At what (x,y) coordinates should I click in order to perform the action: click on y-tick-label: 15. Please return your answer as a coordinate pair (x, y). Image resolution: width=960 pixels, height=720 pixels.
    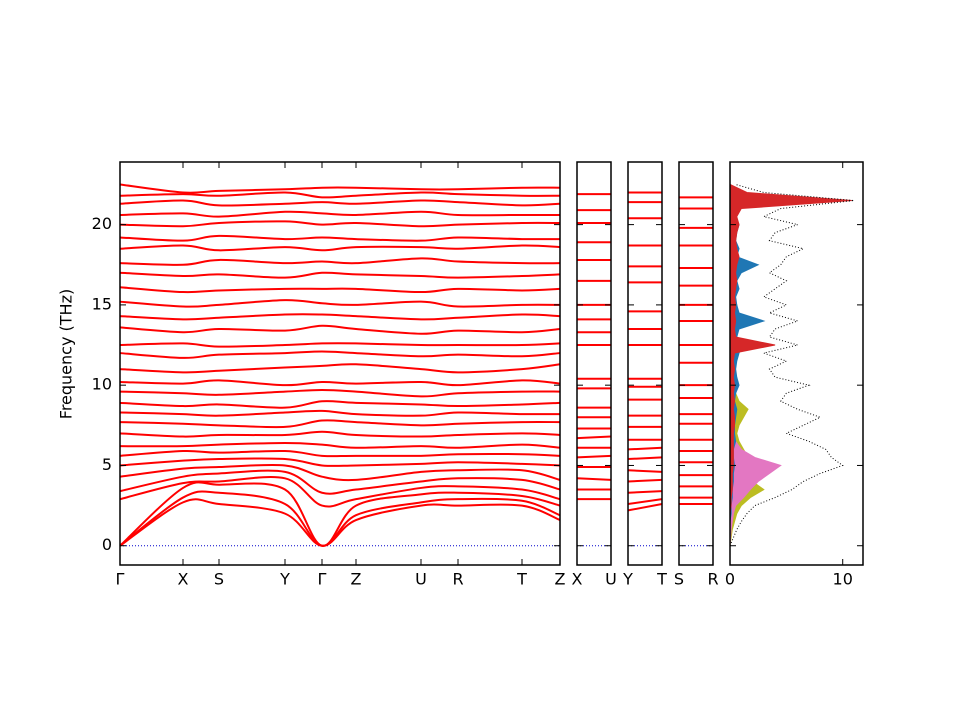
    Looking at the image, I should click on (102, 303).